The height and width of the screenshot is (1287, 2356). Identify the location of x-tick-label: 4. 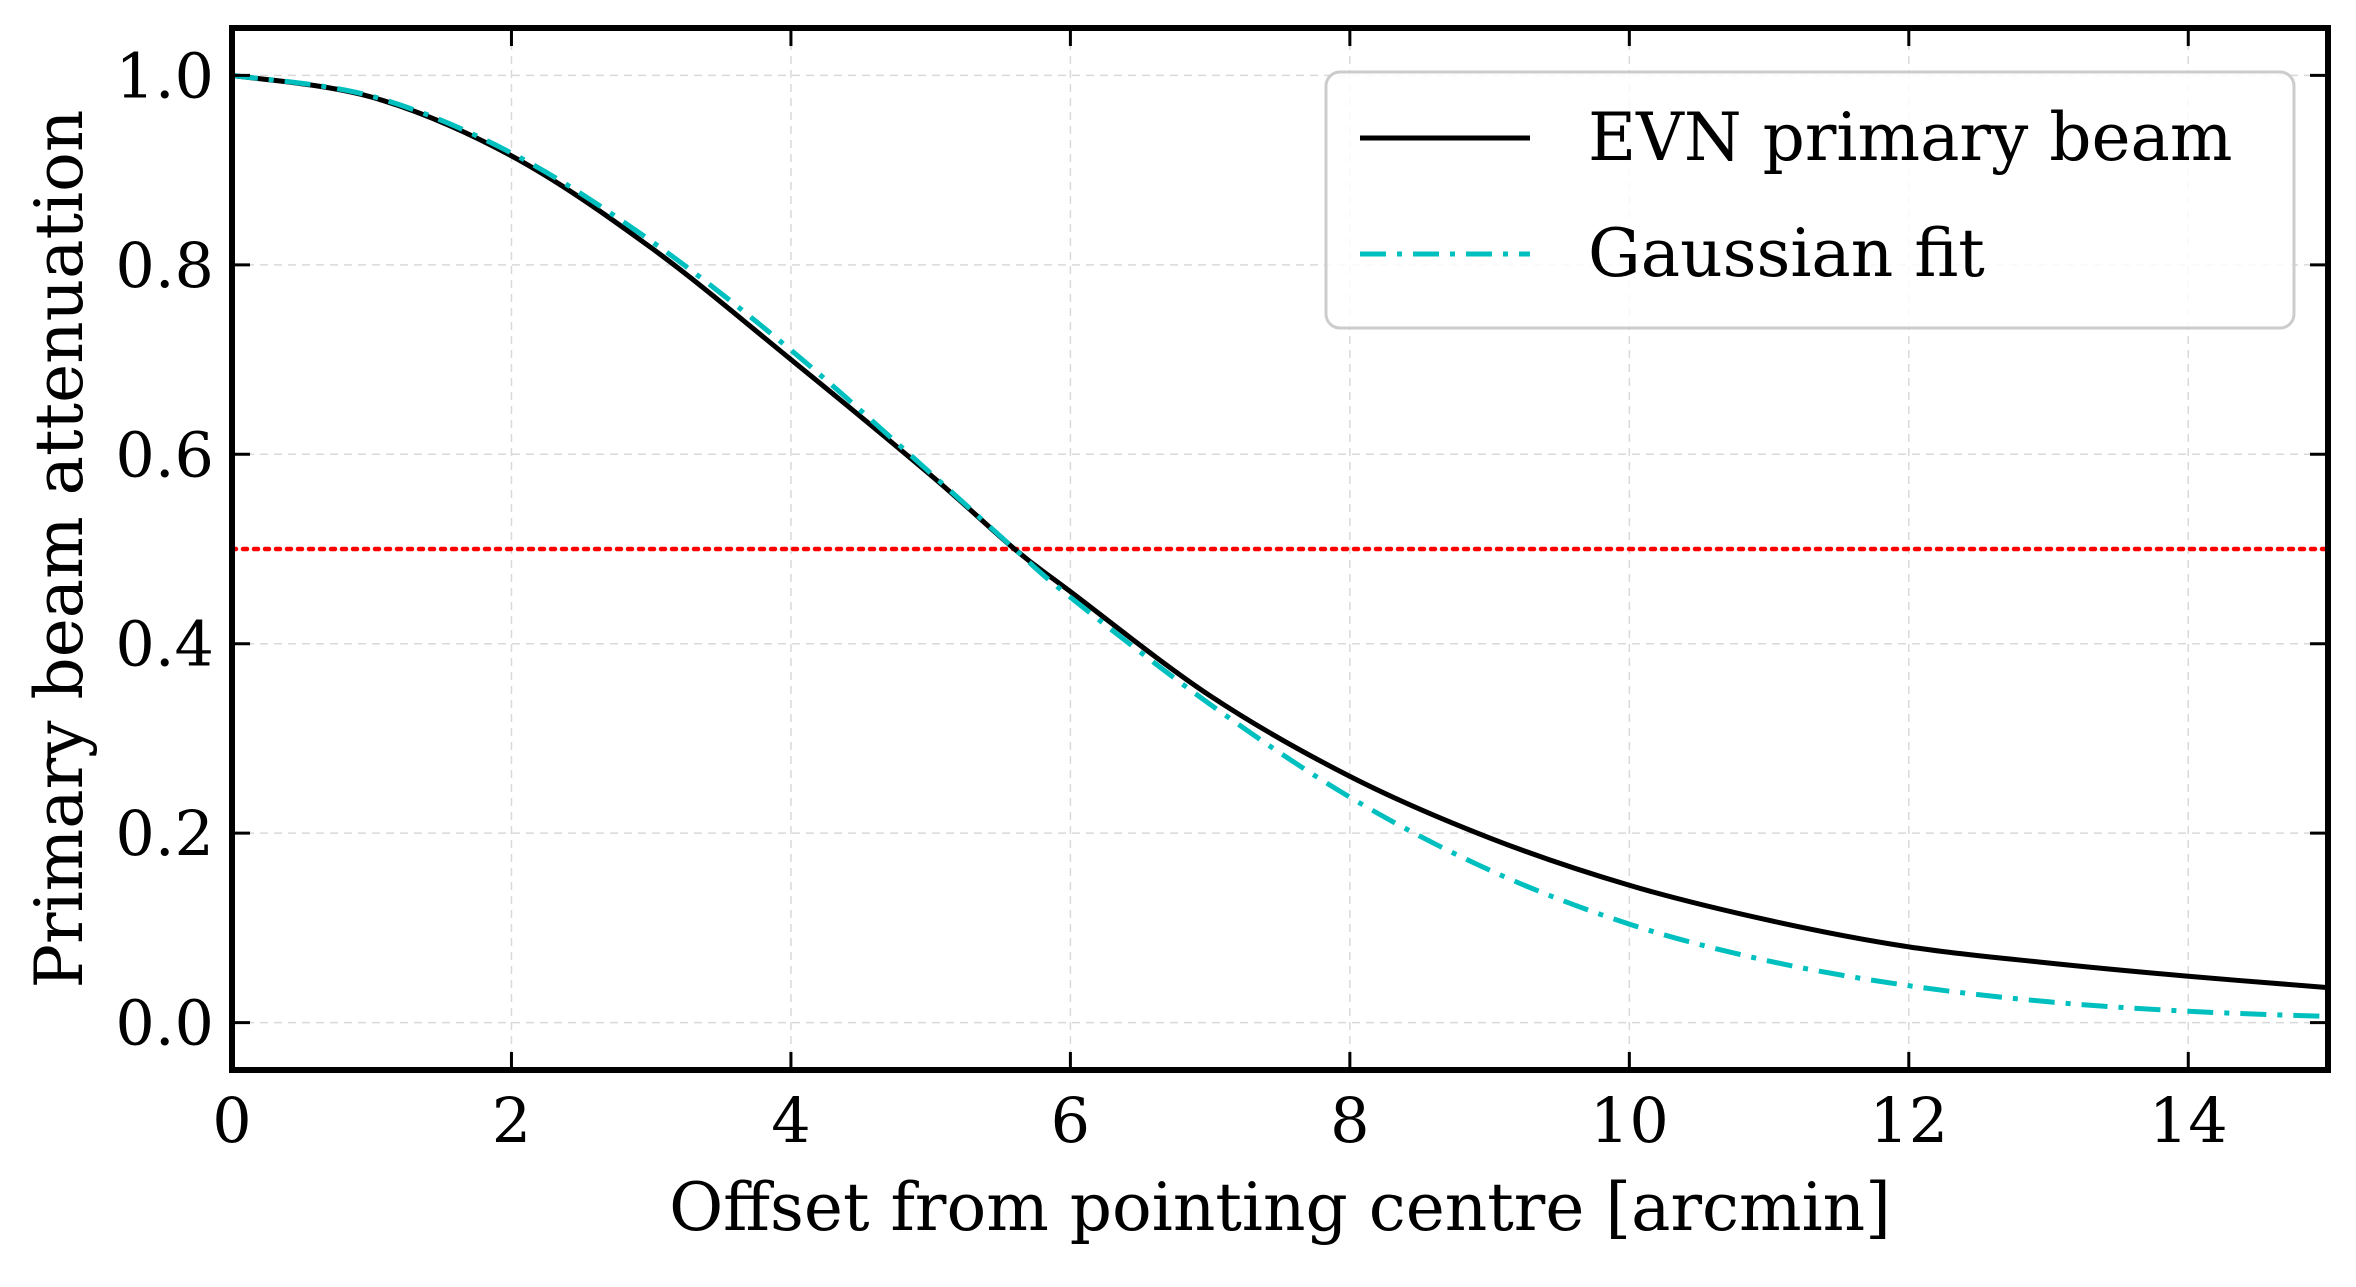
(790, 1120).